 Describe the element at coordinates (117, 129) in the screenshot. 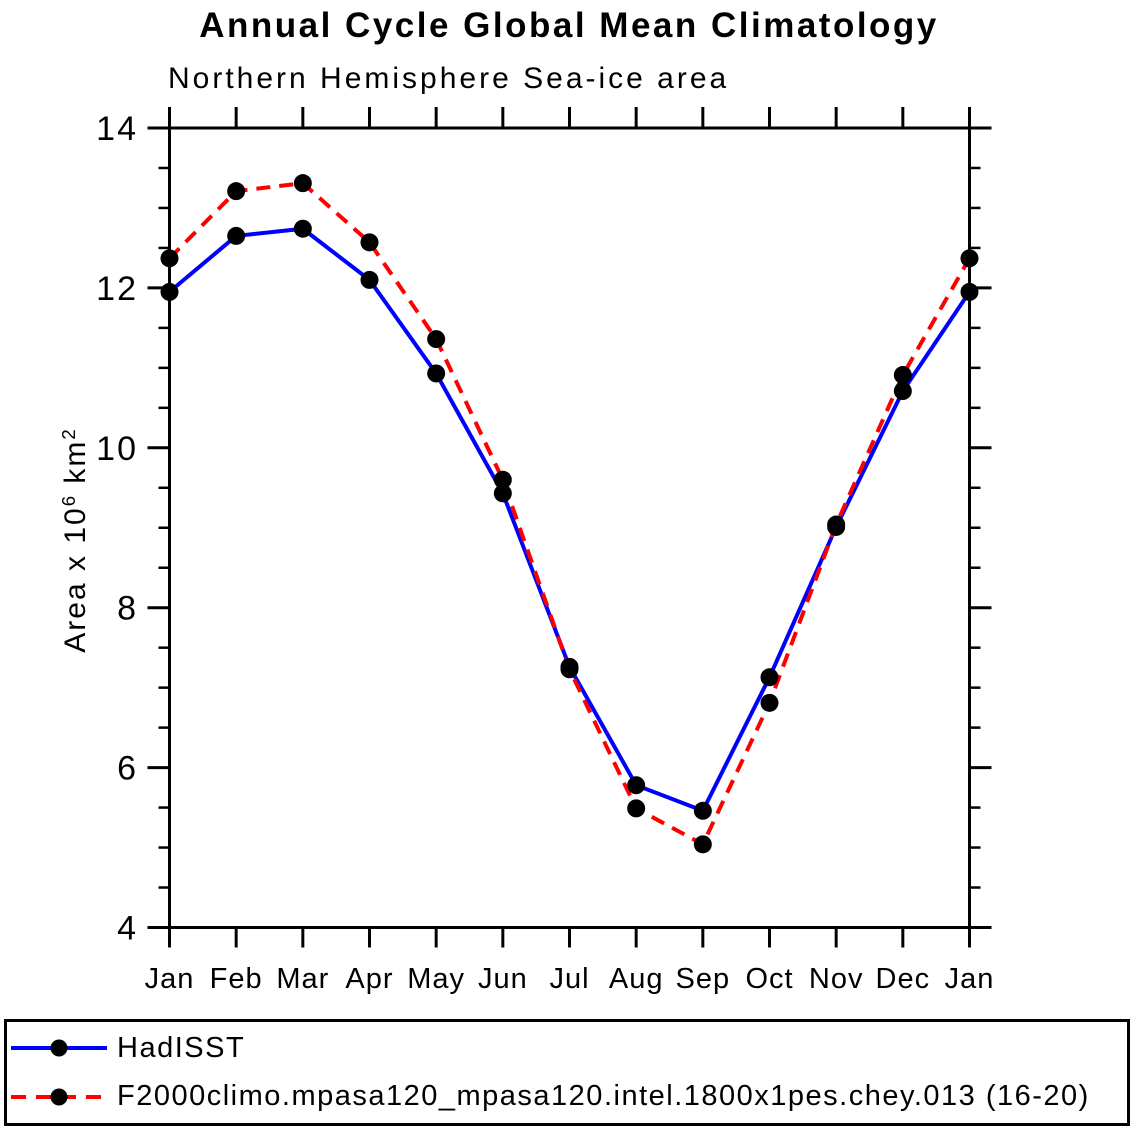

I see `y-tick-label: 14` at that location.